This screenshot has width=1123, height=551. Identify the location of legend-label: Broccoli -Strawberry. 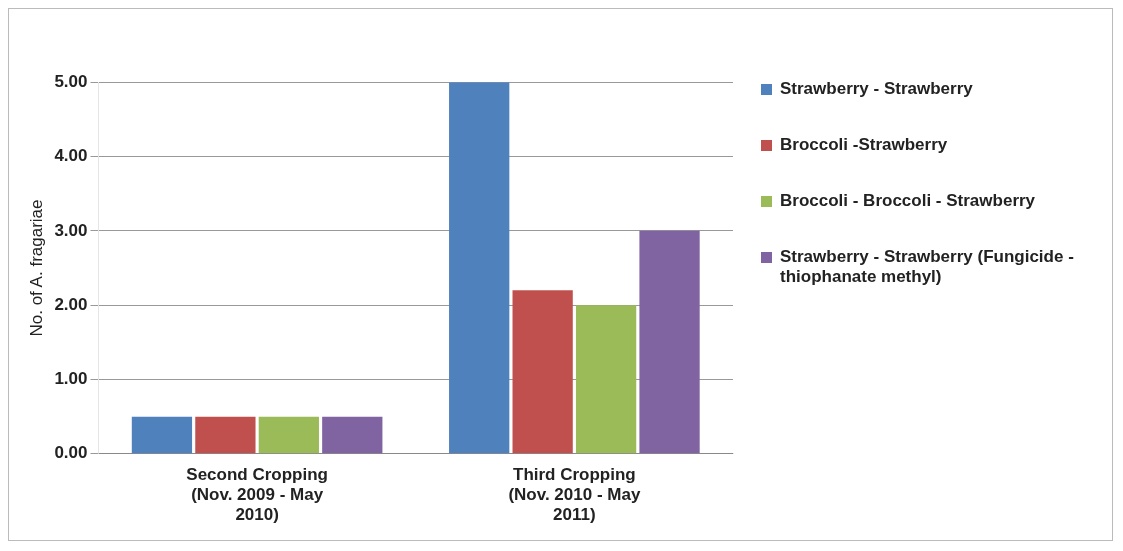
(864, 145).